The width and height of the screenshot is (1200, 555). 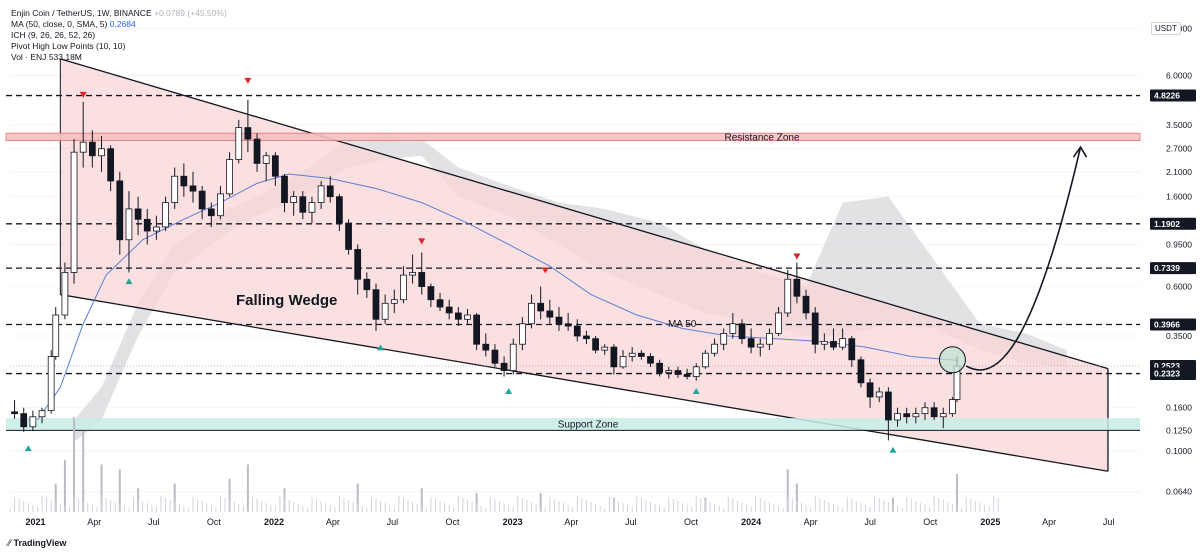 I want to click on ma50-chart-label: MA 50, so click(x=682, y=324).